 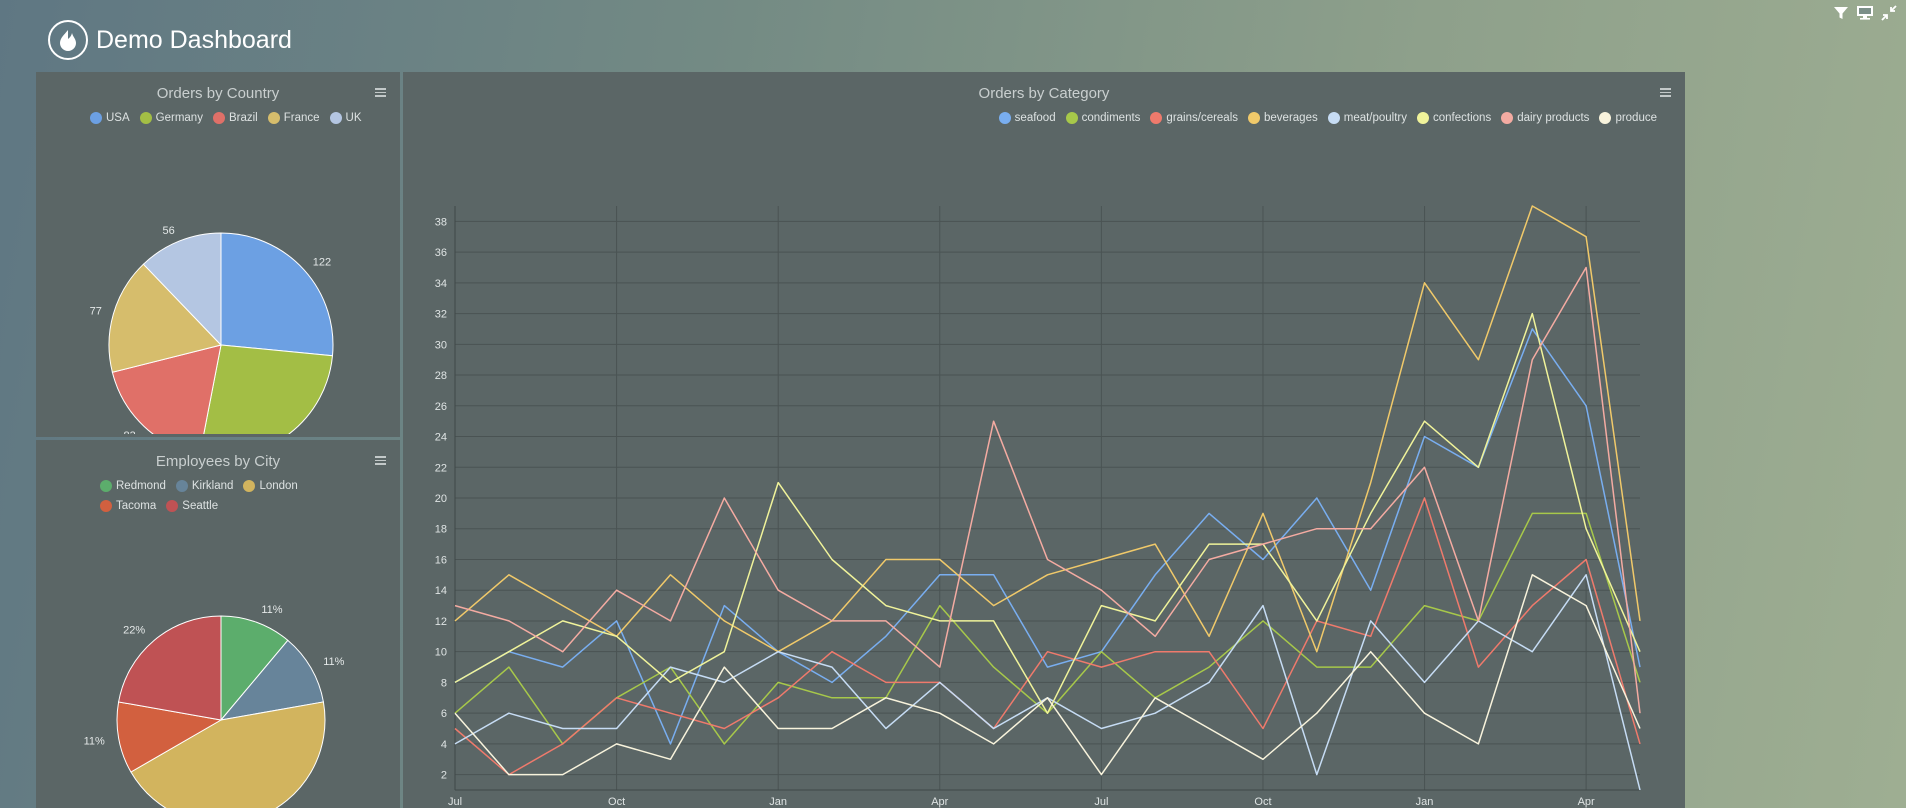 I want to click on legend-label: Seattle, so click(x=200, y=506).